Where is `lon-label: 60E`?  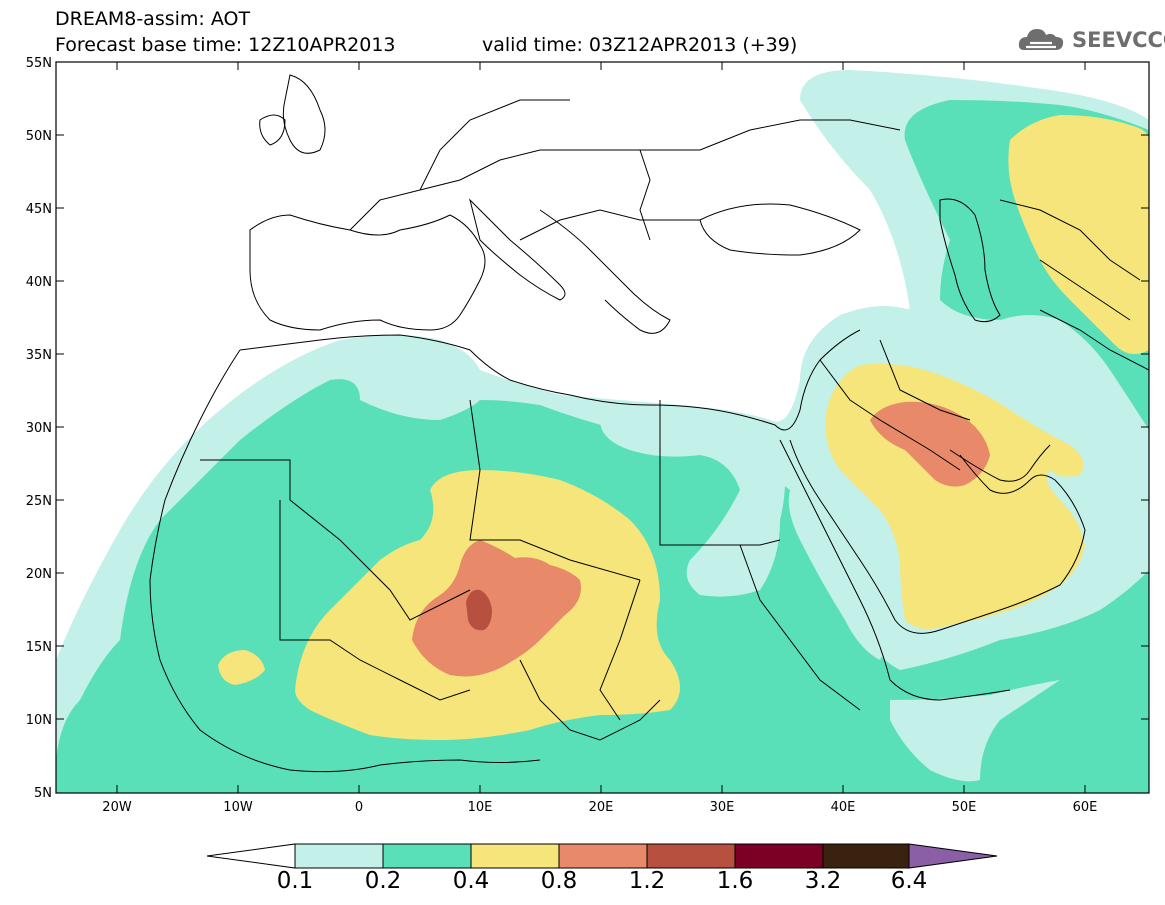 lon-label: 60E is located at coordinates (1085, 807).